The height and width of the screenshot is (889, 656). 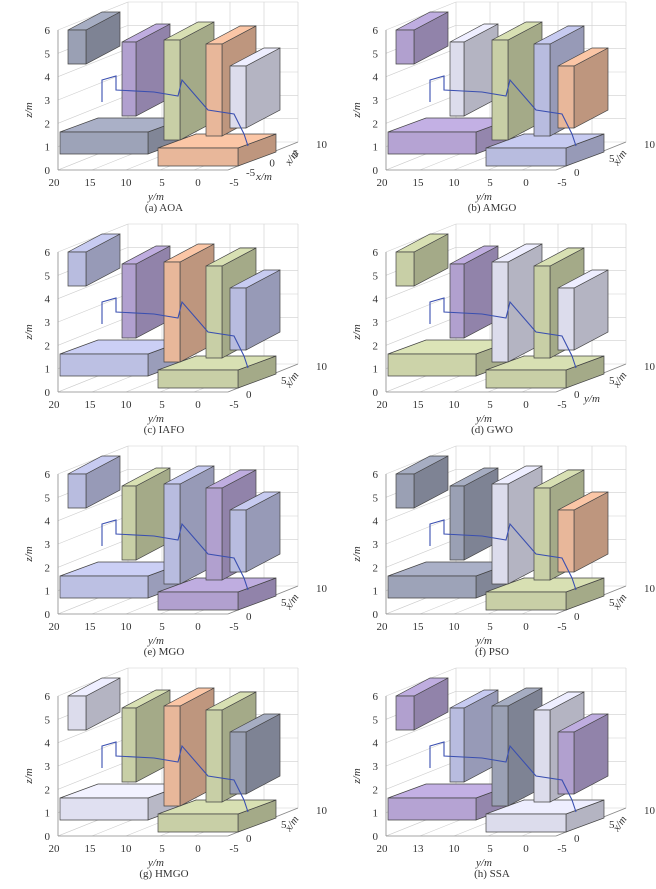 I want to click on panel-e-plot: 0 1 2 3 4 5 6 20 15 10 5 0 -5 0 5 10 z/m y/m x/m, so click(x=175, y=546).